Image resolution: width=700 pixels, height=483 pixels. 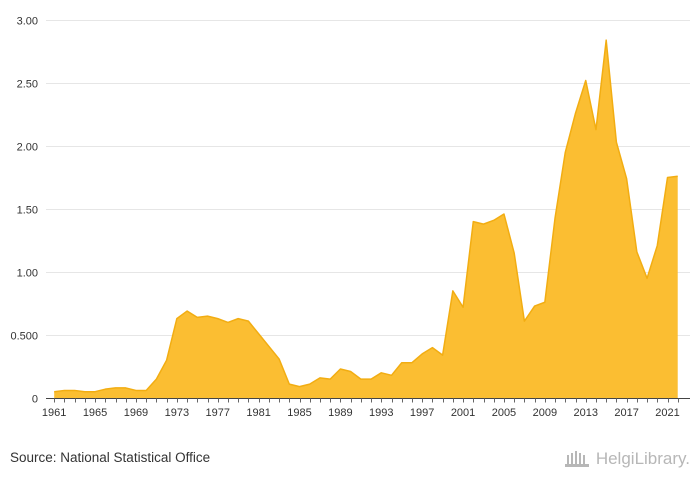 What do you see at coordinates (27, 22) in the screenshot?
I see `y-tick-label: 3.00` at bounding box center [27, 22].